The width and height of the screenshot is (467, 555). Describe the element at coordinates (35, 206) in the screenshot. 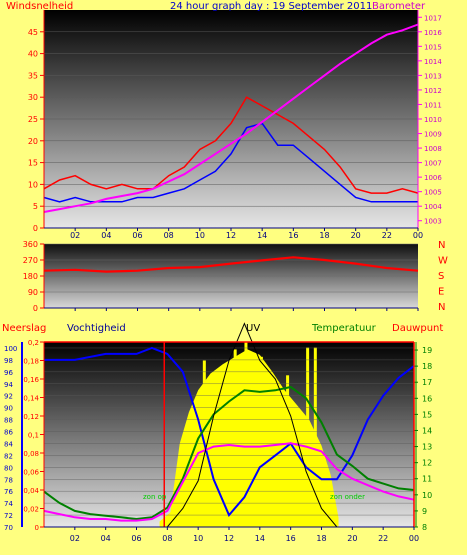

I see `wind-y-tick-label: 5` at that location.